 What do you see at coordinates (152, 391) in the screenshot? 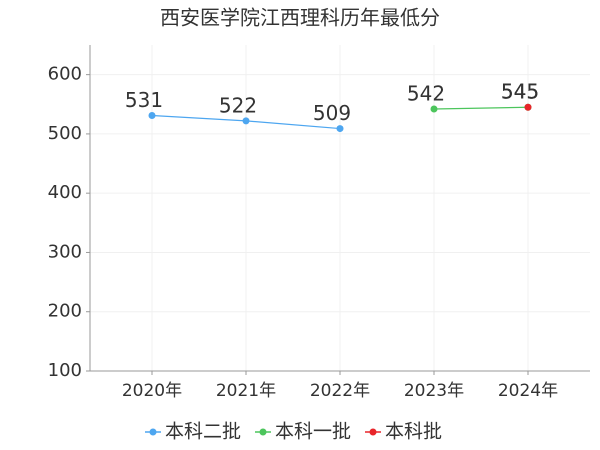
I see `x-tick-label: 2020年` at bounding box center [152, 391].